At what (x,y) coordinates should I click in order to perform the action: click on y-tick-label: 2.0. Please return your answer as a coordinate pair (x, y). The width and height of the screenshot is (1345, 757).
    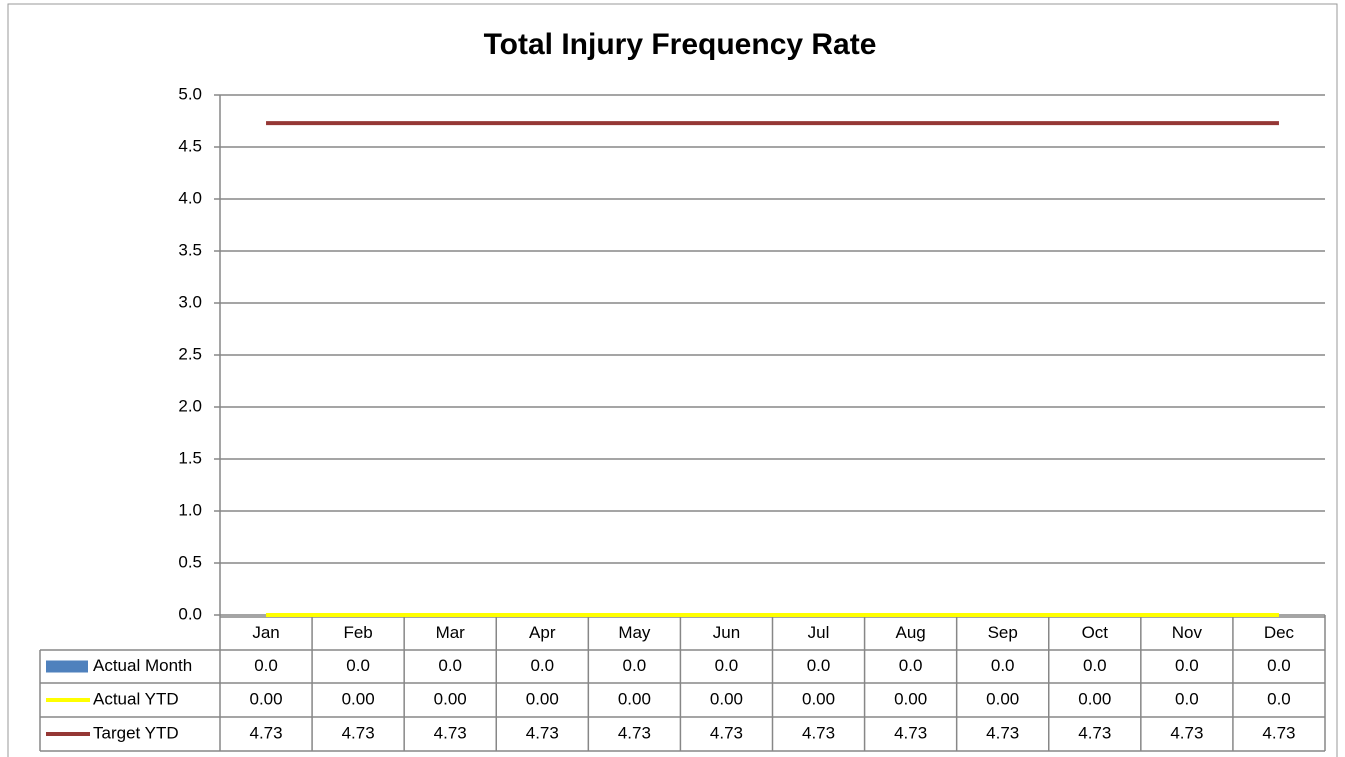
    Looking at the image, I should click on (190, 405).